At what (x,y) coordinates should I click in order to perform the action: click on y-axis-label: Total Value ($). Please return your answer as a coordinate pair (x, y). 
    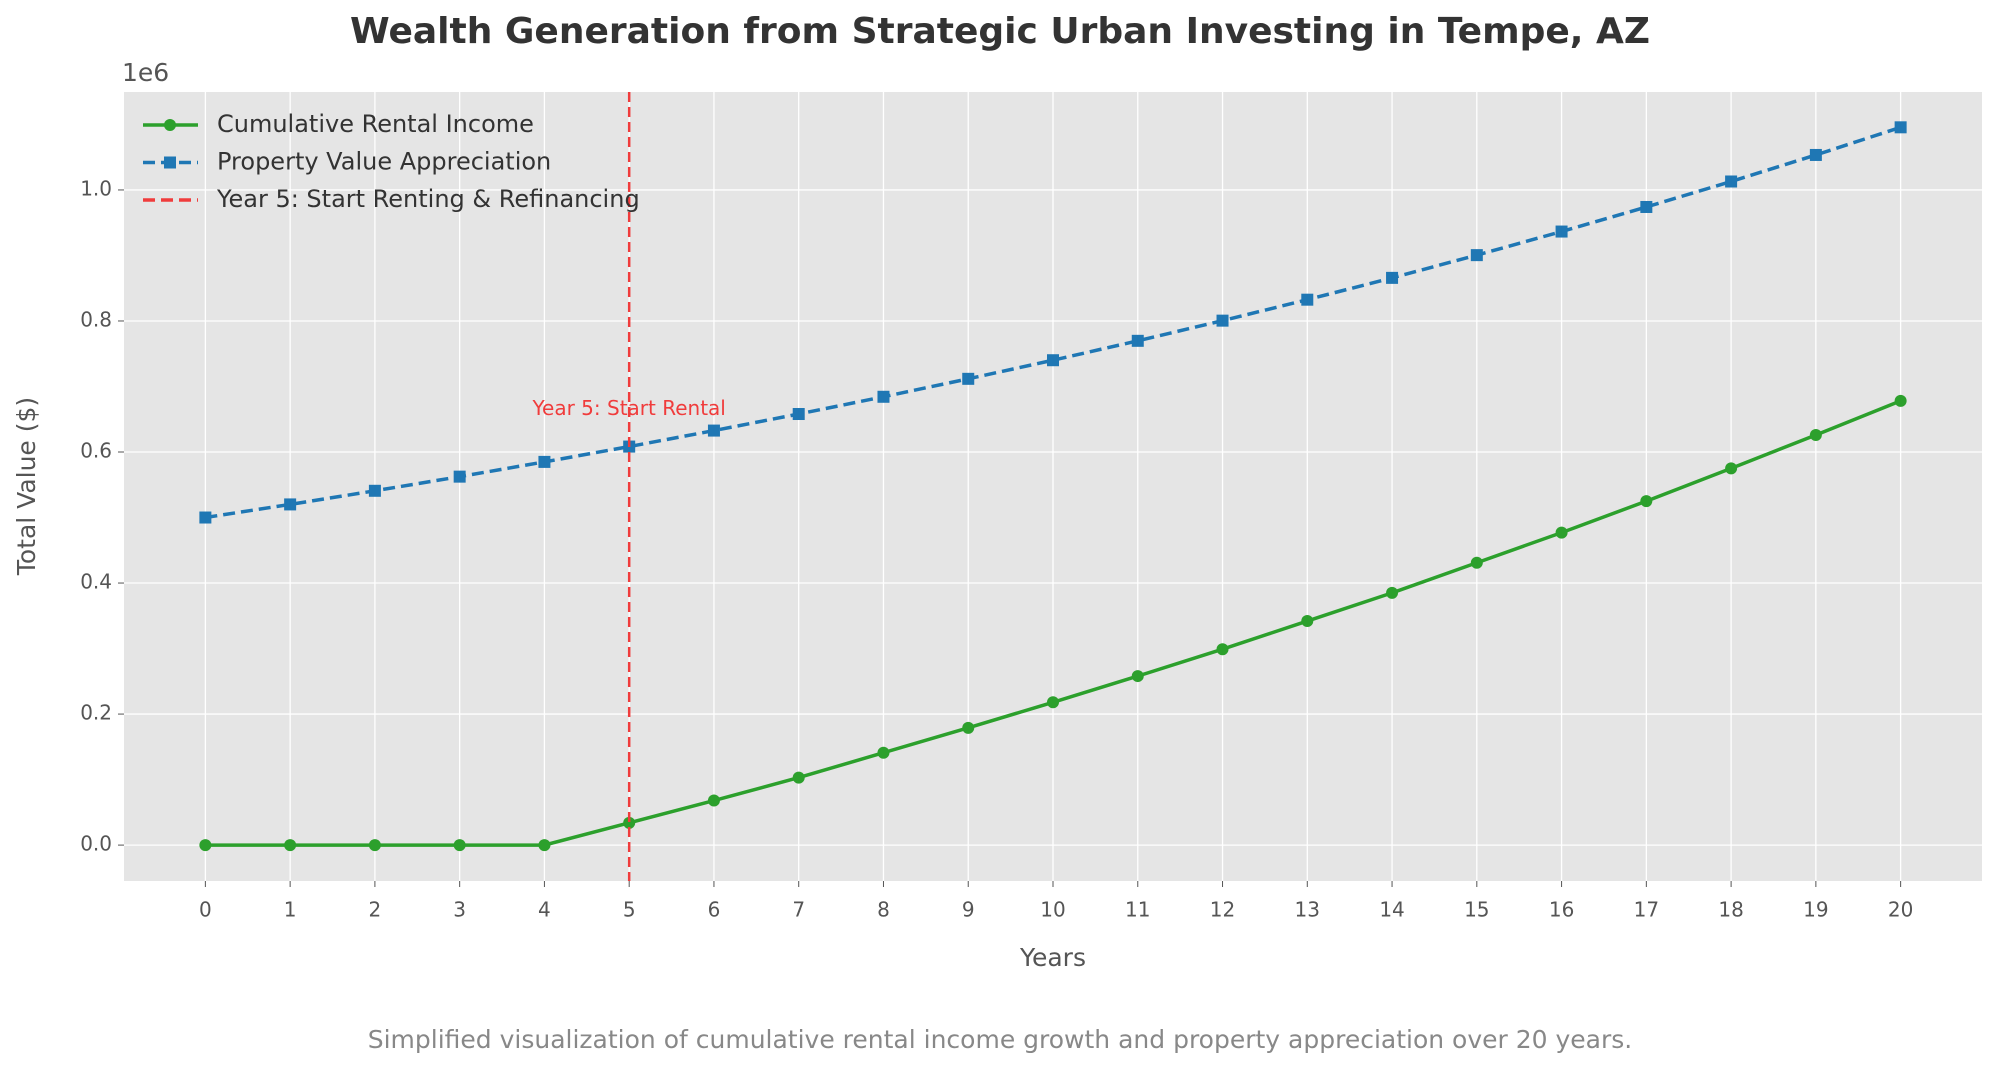
    Looking at the image, I should click on (26, 486).